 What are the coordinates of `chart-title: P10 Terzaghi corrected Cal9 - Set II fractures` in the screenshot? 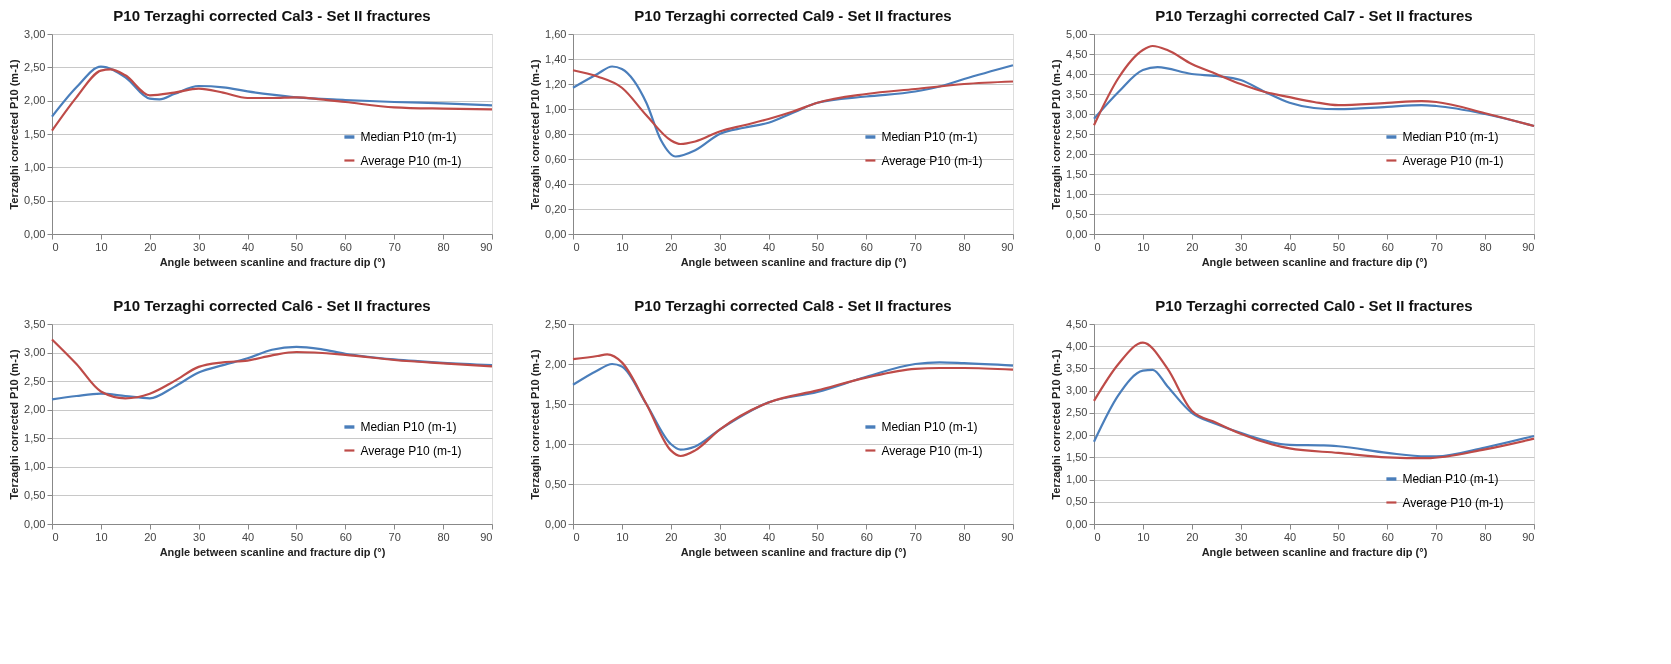 It's located at (793, 15).